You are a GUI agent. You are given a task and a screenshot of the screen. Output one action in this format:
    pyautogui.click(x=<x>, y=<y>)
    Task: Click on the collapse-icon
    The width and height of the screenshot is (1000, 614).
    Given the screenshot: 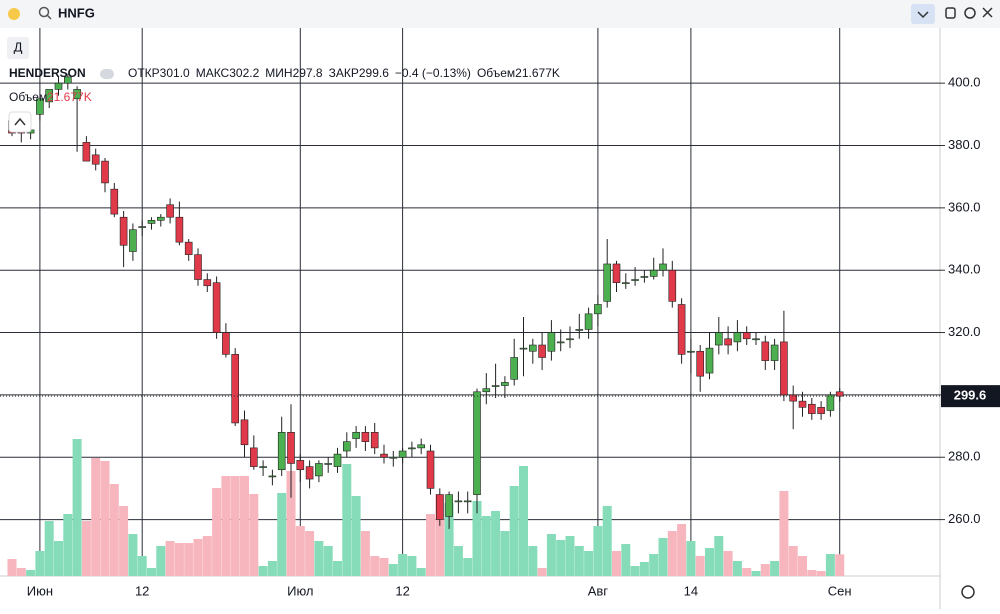 What is the action you would take?
    pyautogui.click(x=20, y=121)
    